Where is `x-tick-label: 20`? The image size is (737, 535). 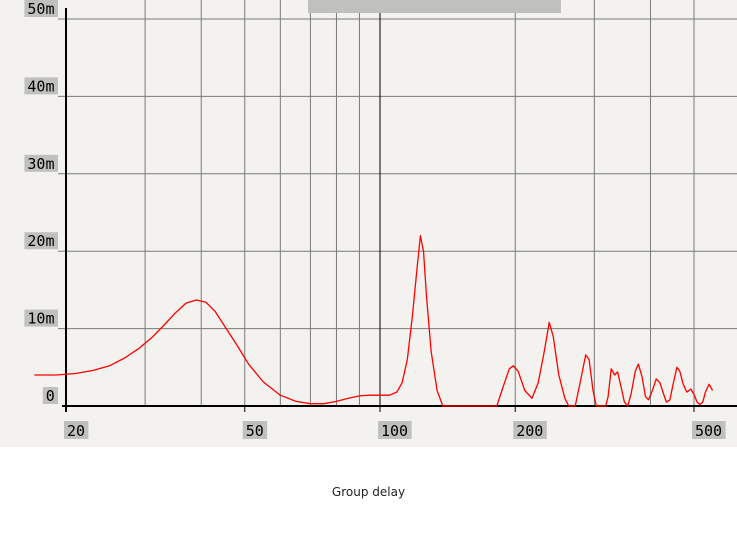 x-tick-label: 20 is located at coordinates (76, 431).